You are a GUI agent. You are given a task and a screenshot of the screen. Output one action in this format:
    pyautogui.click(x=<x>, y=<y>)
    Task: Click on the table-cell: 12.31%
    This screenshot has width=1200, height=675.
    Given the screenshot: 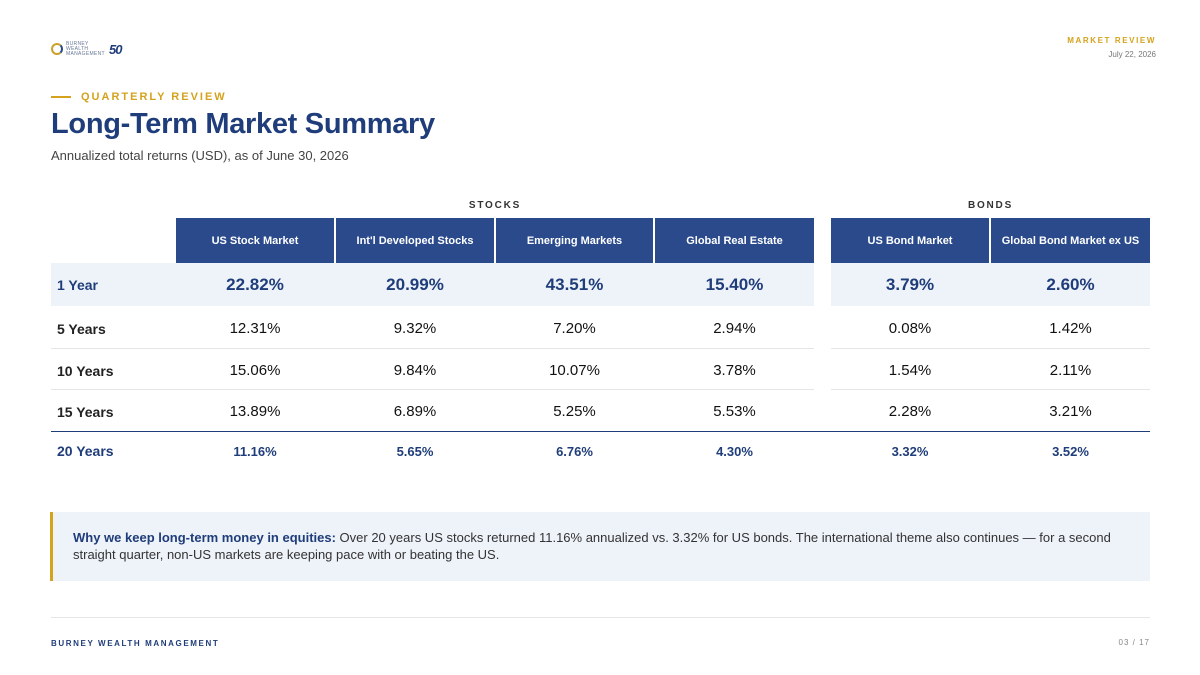 What is the action you would take?
    pyautogui.click(x=255, y=328)
    